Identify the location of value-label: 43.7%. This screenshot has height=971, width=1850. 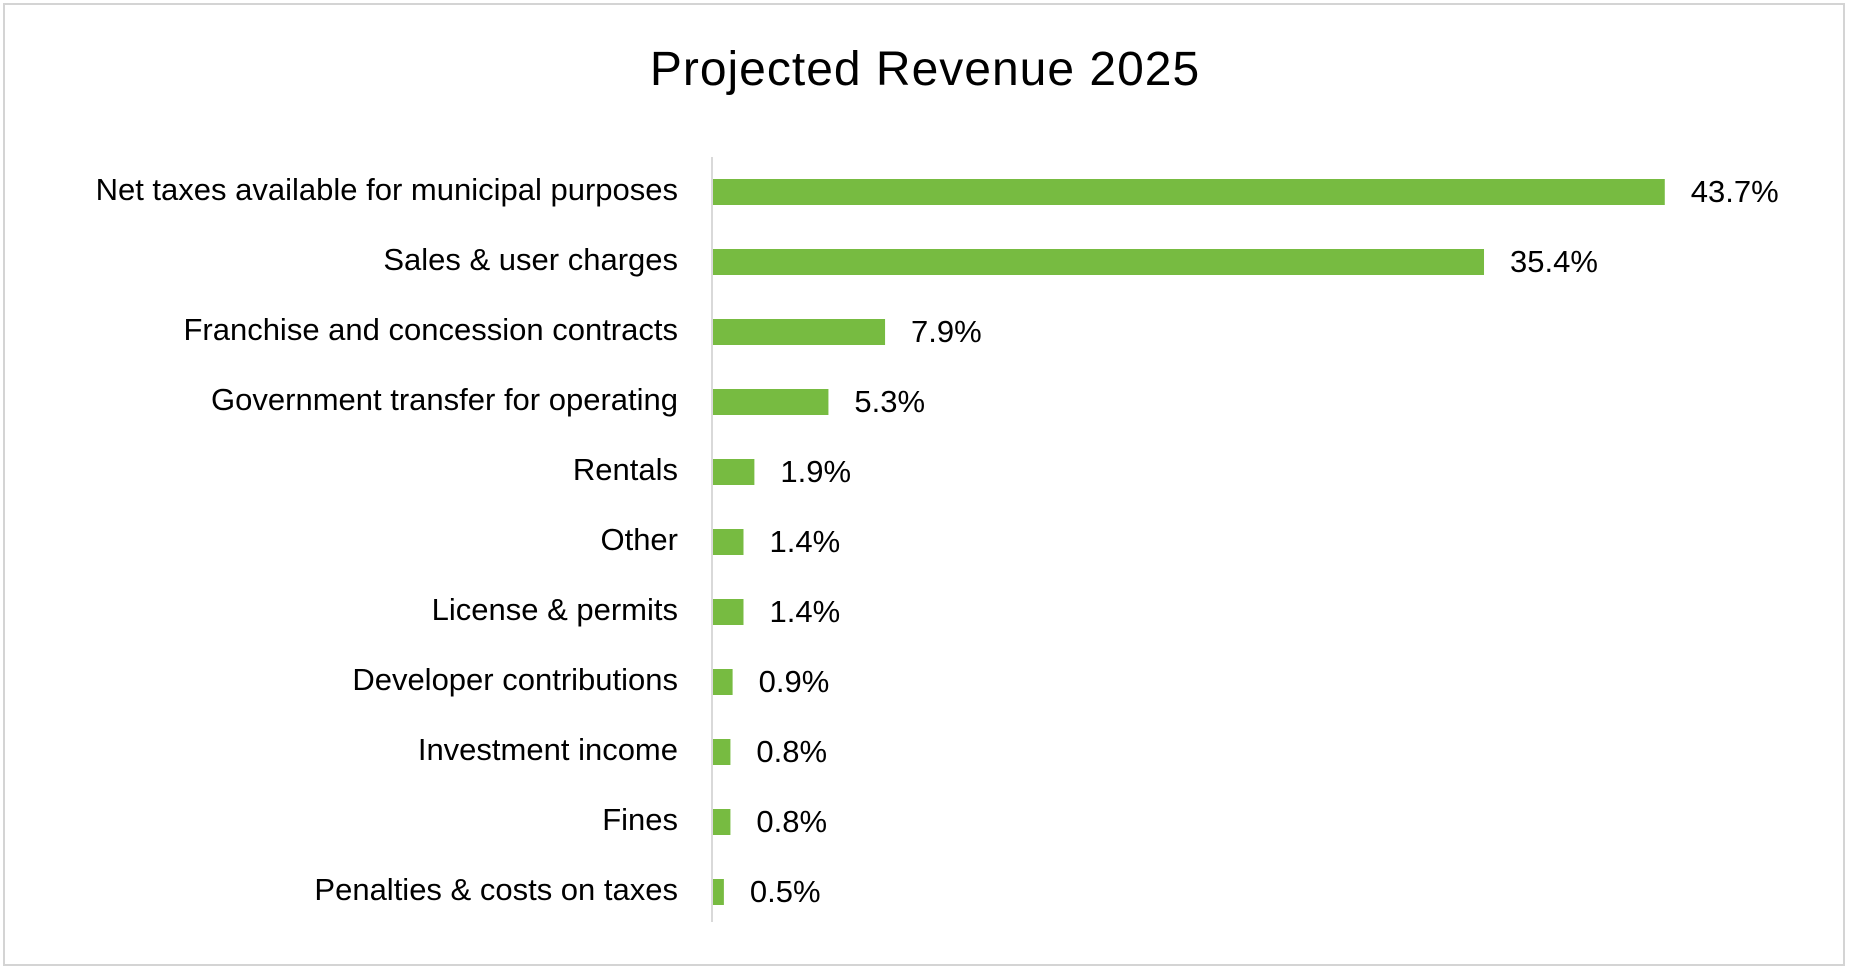
(1735, 191).